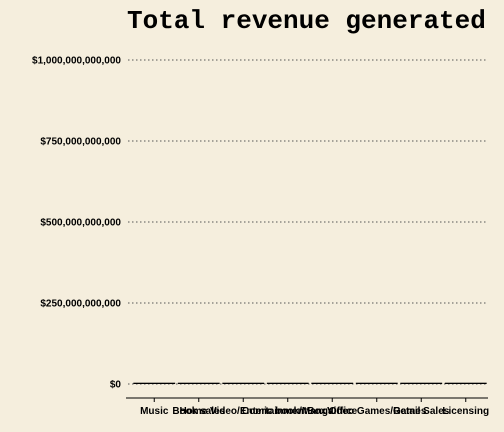  I want to click on bars, so click(309, 383).